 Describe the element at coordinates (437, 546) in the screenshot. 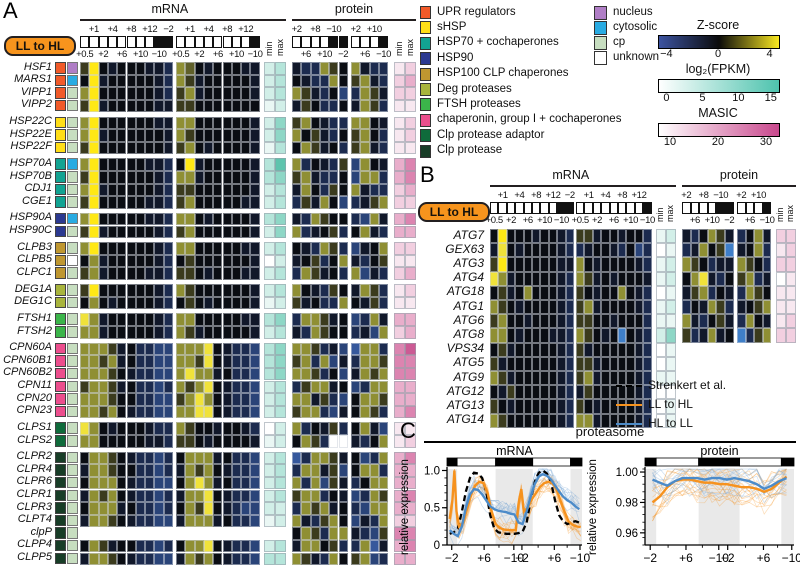

I see `svg-text: 0` at that location.